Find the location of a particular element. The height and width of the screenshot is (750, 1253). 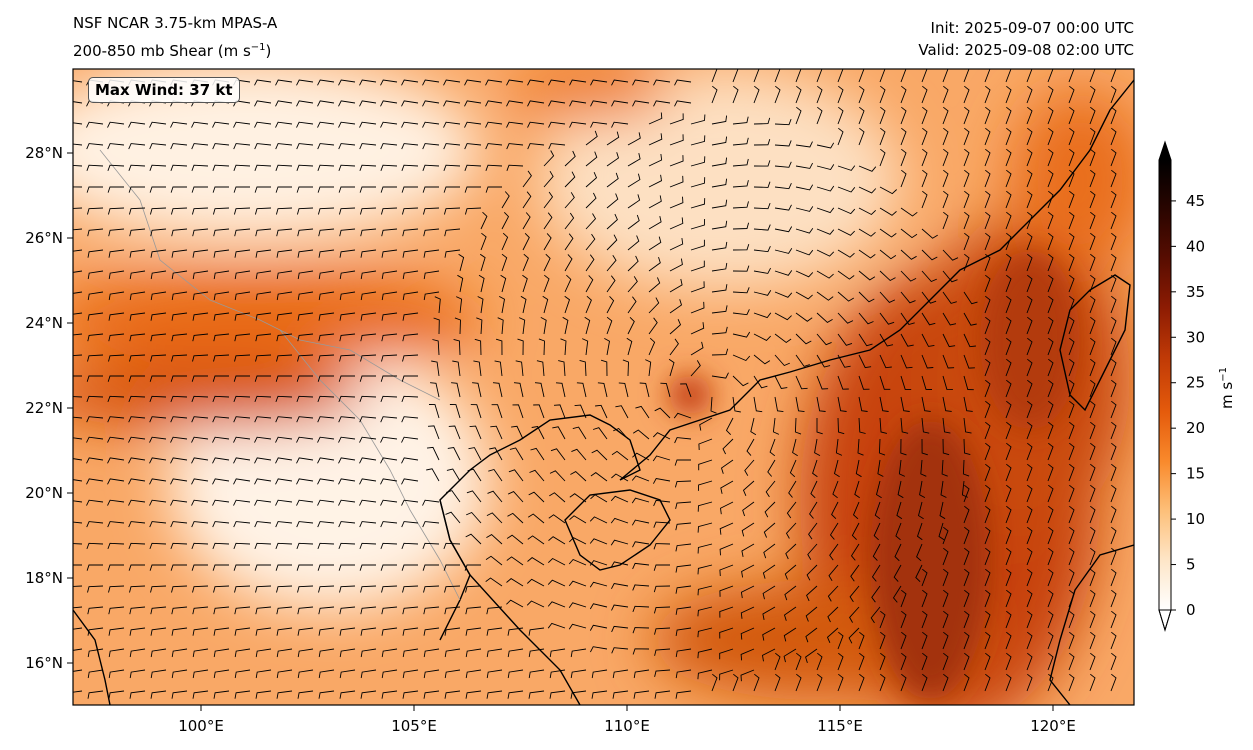

lon-tick-label: 105°E is located at coordinates (414, 726).